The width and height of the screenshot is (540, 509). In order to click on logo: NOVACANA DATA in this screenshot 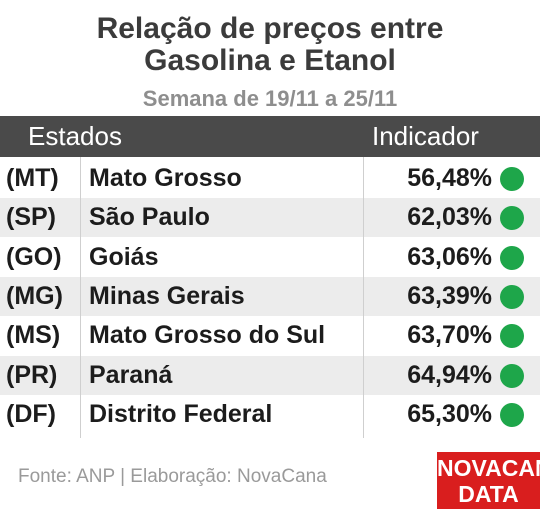, I will do `click(488, 480)`.